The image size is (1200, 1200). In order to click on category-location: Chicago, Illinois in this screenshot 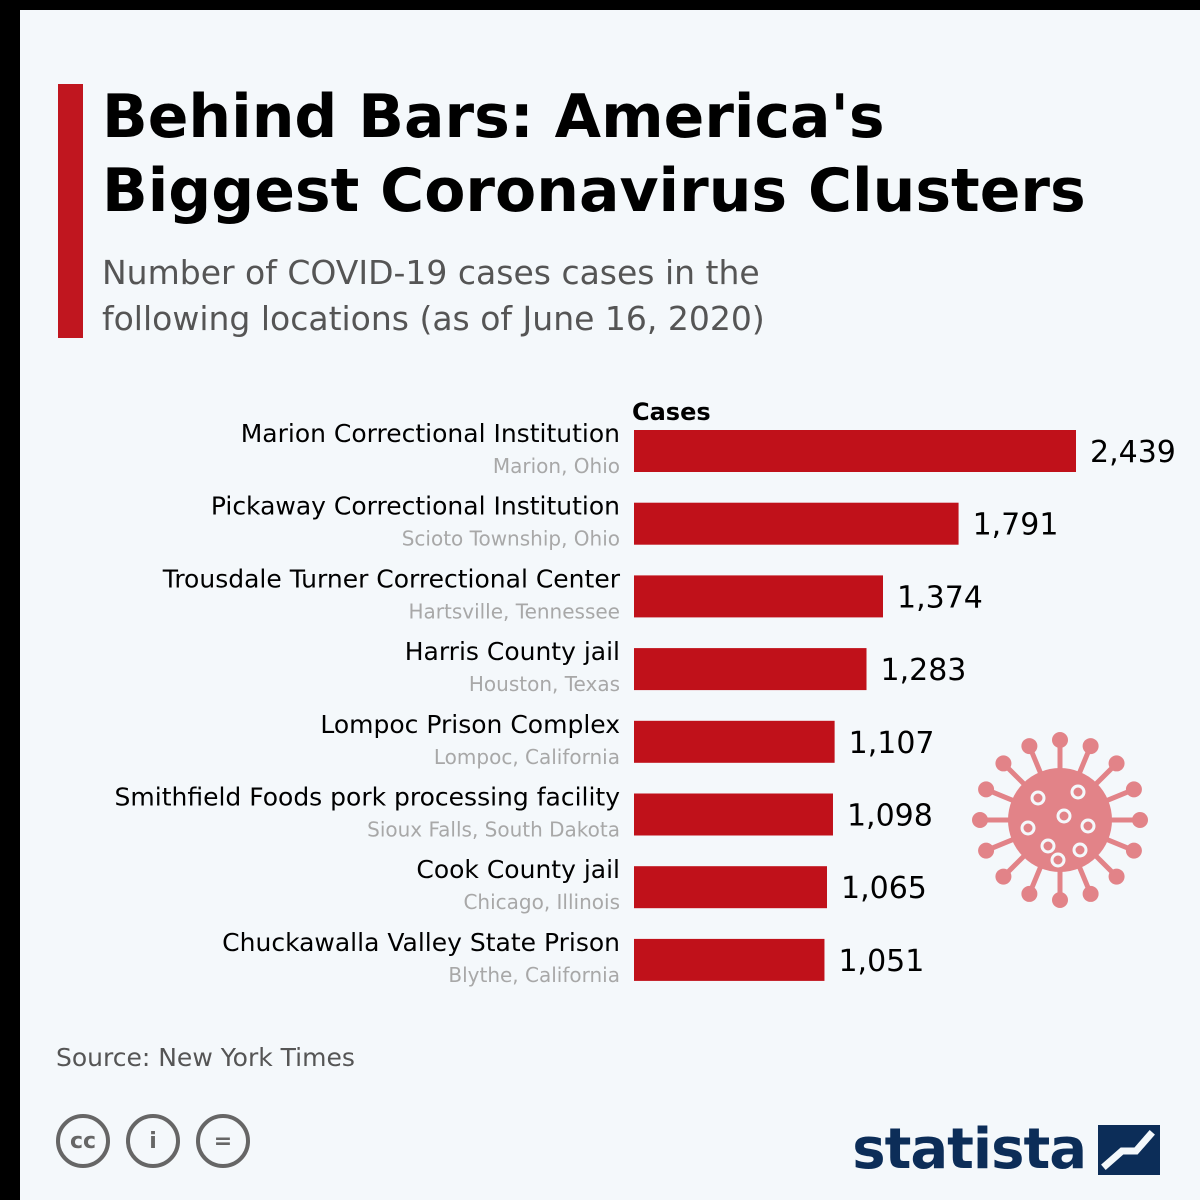, I will do `click(541, 902)`.